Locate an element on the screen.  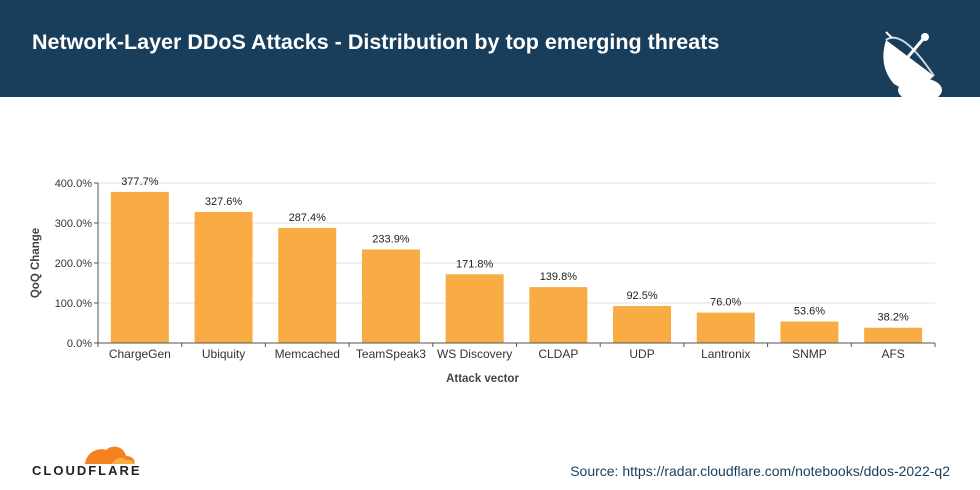
y-tick-label: 200.0% is located at coordinates (74, 264).